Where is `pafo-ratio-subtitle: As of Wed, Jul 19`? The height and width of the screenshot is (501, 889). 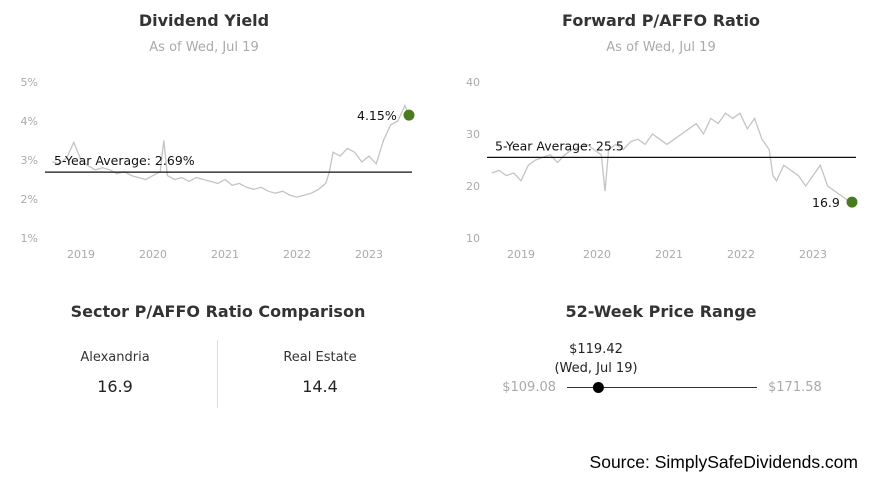
pafo-ratio-subtitle: As of Wed, Jul 19 is located at coordinates (661, 47).